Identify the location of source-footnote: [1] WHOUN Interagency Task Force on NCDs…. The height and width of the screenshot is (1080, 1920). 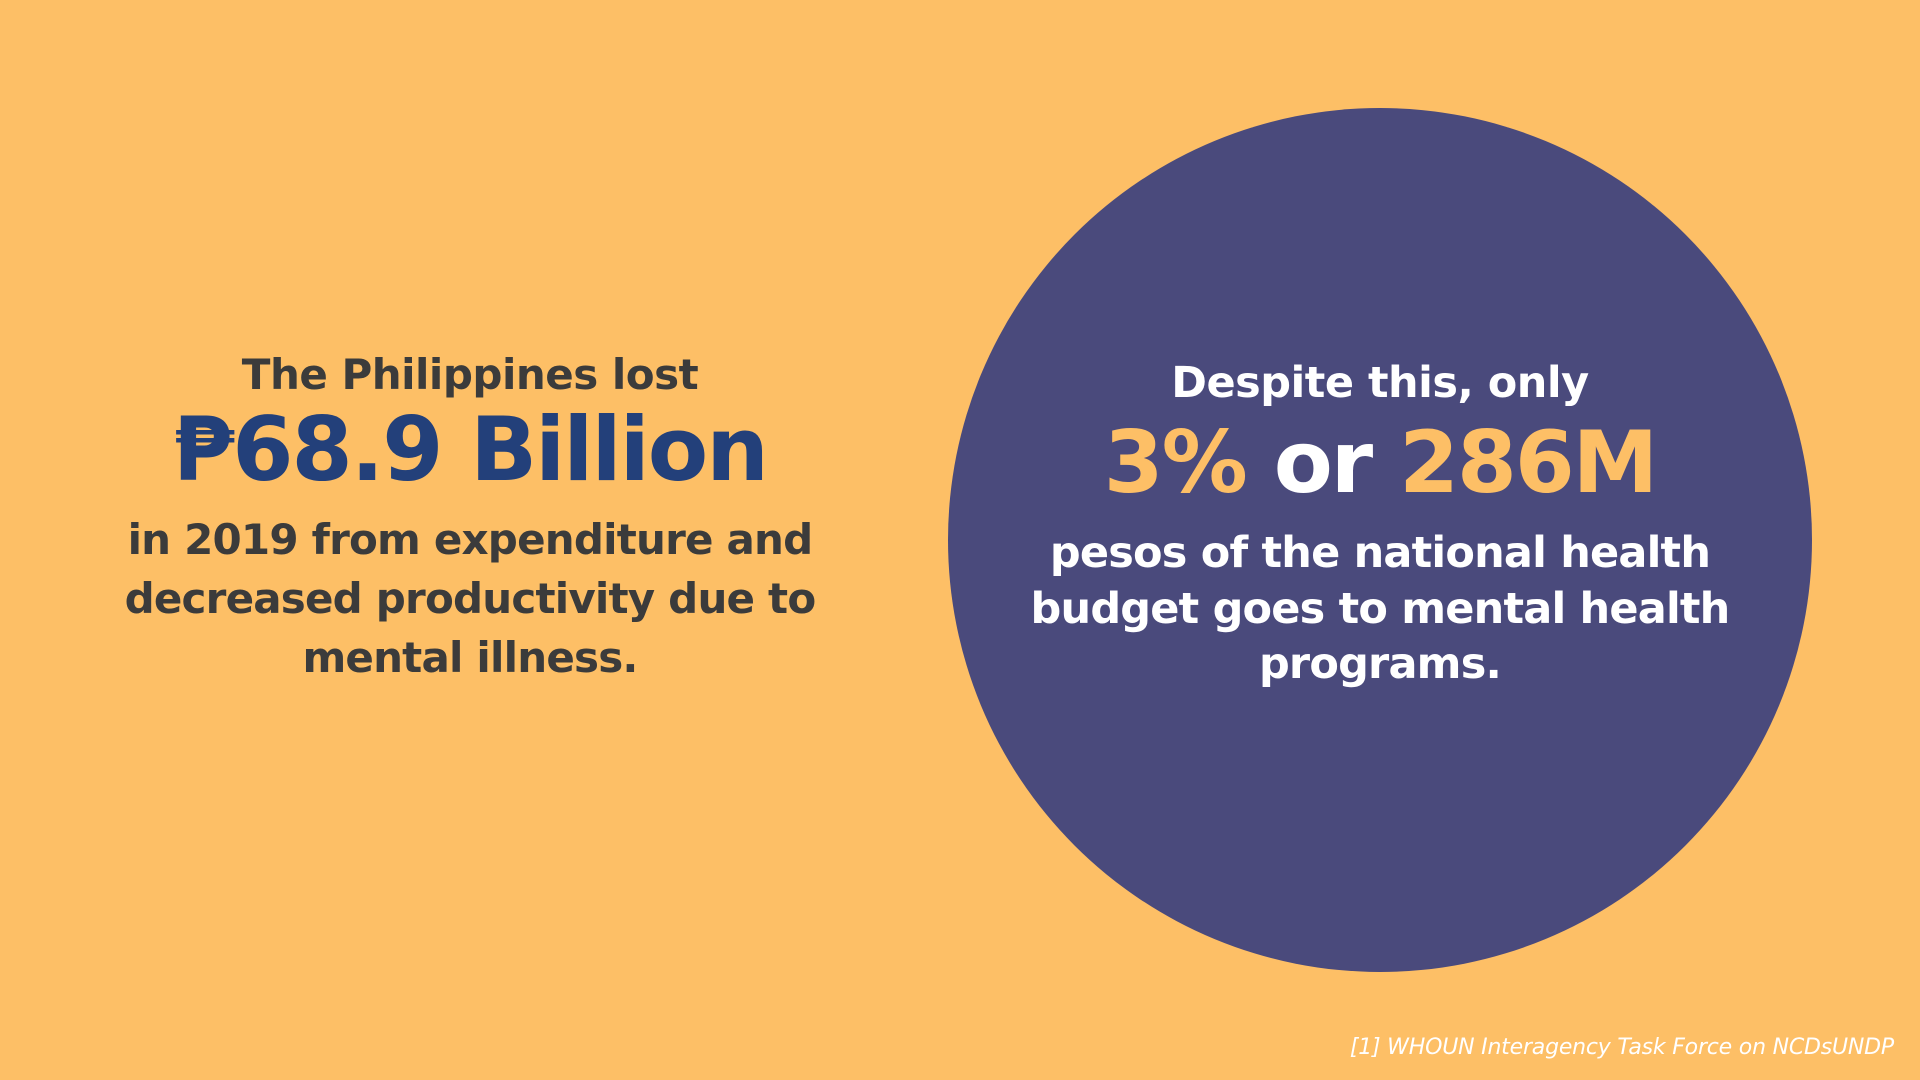
(1621, 1047).